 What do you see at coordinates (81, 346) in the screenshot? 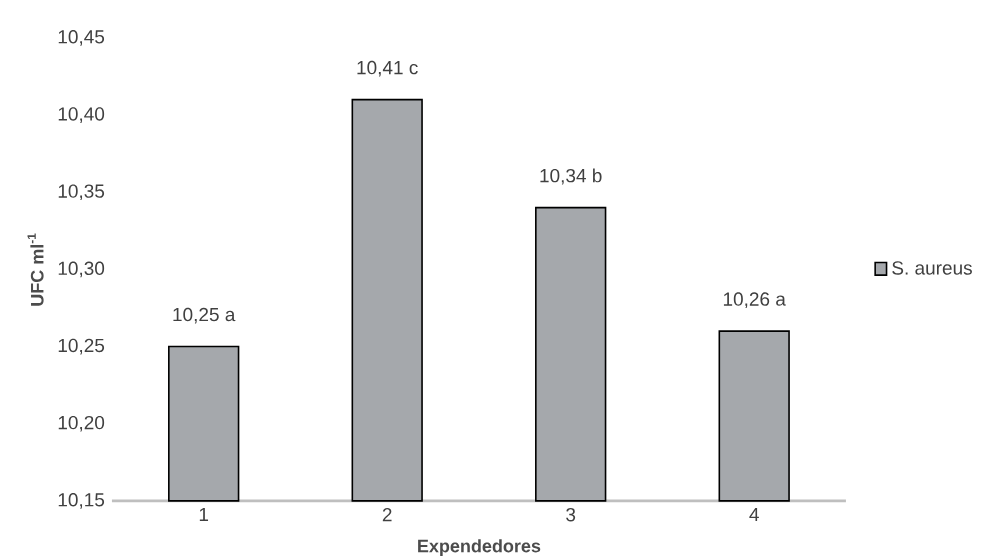
I see `y-tick-label: 10,25` at bounding box center [81, 346].